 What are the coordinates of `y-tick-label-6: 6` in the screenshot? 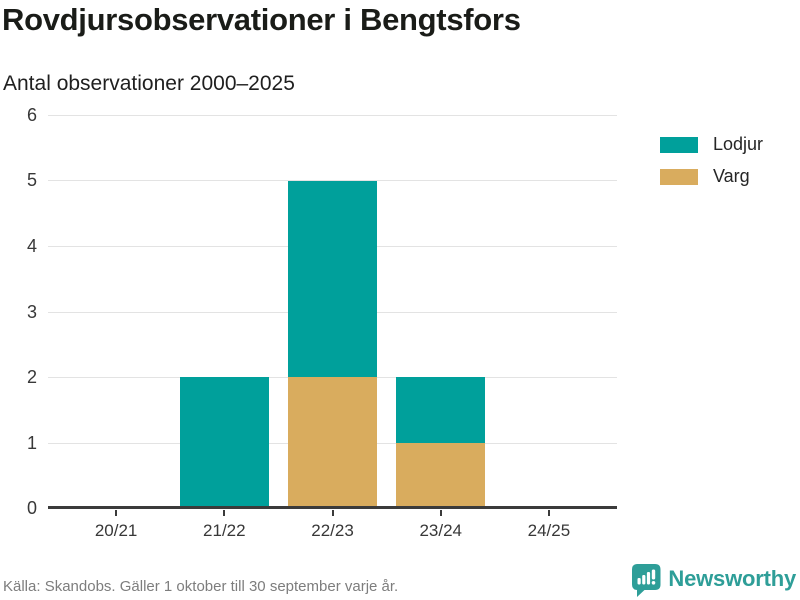 It's located at (31, 115).